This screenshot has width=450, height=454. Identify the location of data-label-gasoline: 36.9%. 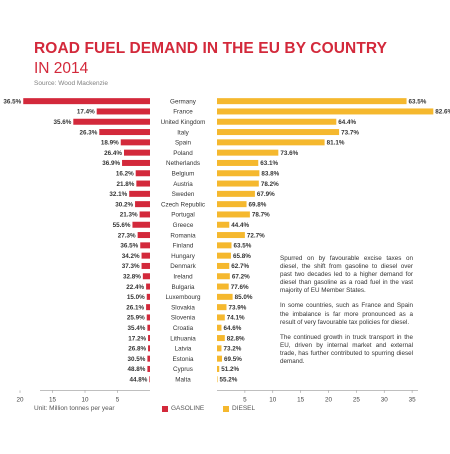
(111, 163).